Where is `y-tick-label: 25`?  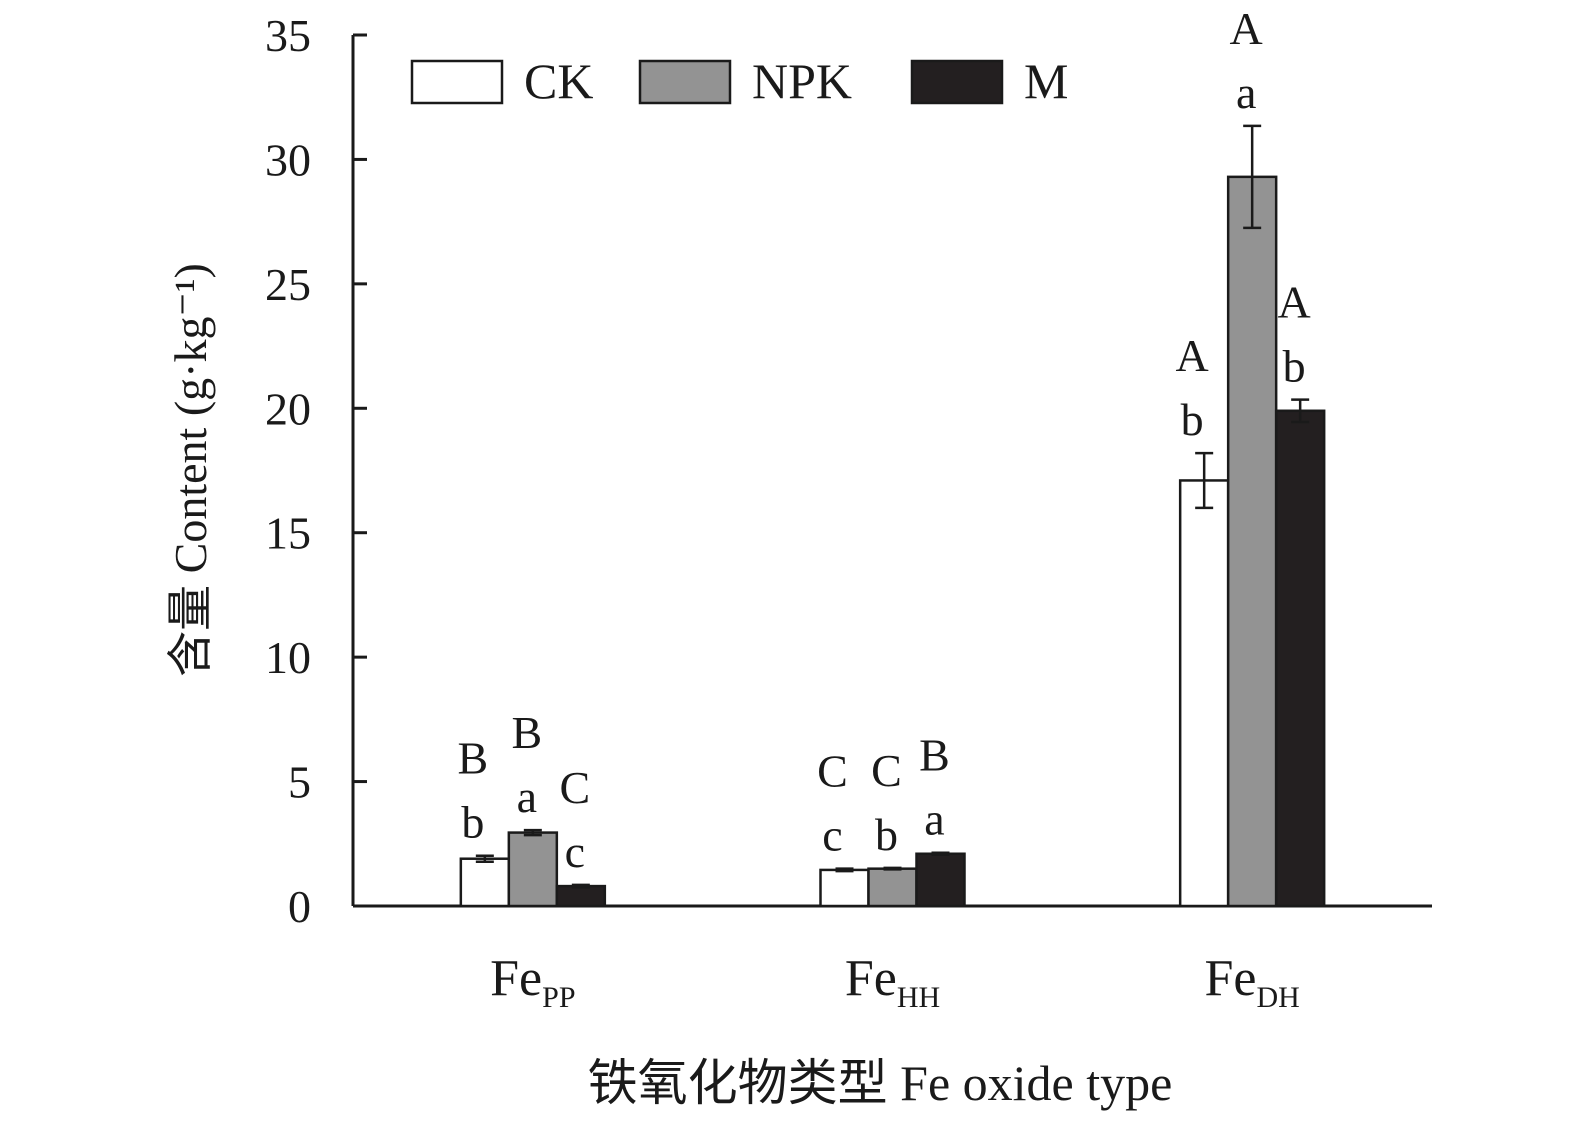 y-tick-label: 25 is located at coordinates (288, 284).